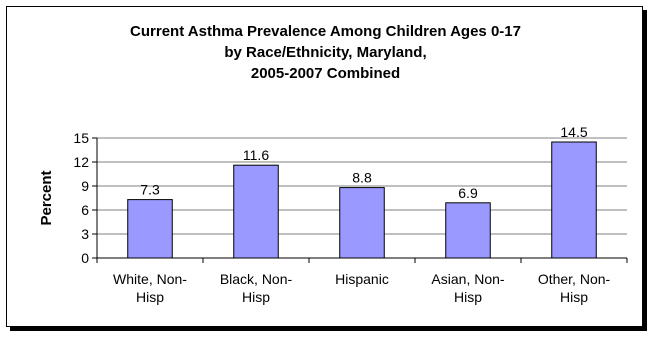  What do you see at coordinates (46, 197) in the screenshot?
I see `y-axis-label: Percent` at bounding box center [46, 197].